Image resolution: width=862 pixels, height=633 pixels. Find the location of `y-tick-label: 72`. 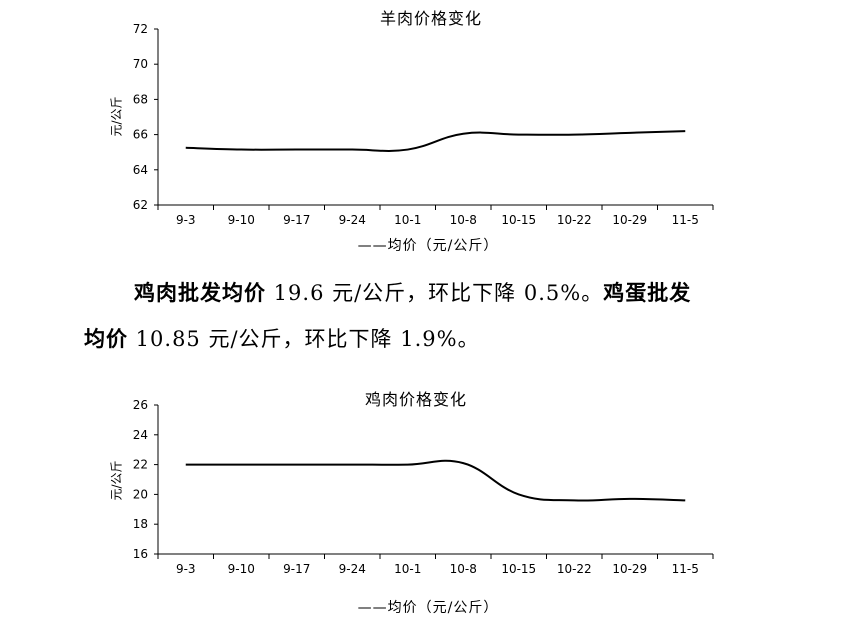

y-tick-label: 72 is located at coordinates (140, 29).